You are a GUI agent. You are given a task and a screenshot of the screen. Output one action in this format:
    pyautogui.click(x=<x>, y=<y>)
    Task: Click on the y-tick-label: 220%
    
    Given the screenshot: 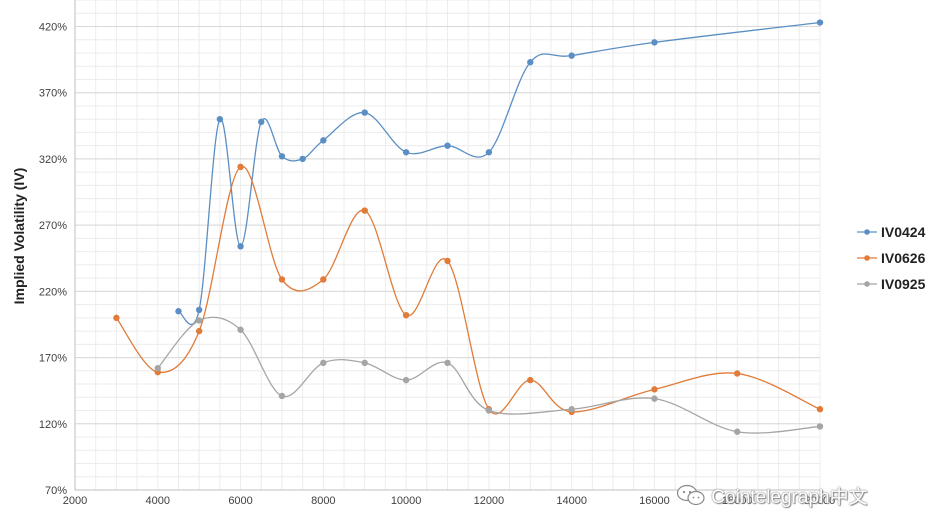 What is the action you would take?
    pyautogui.click(x=53, y=292)
    